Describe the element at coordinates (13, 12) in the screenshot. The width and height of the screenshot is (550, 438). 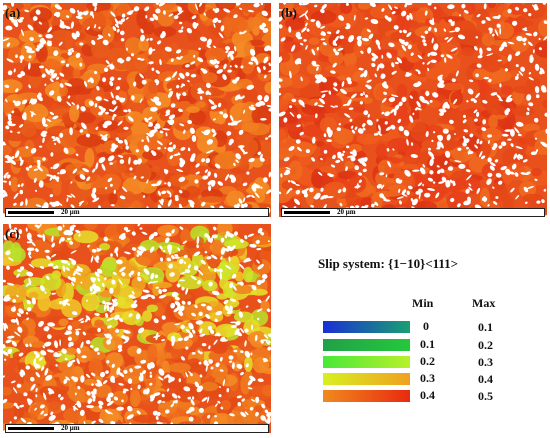
I see `panel-a-label: (a)` at that location.